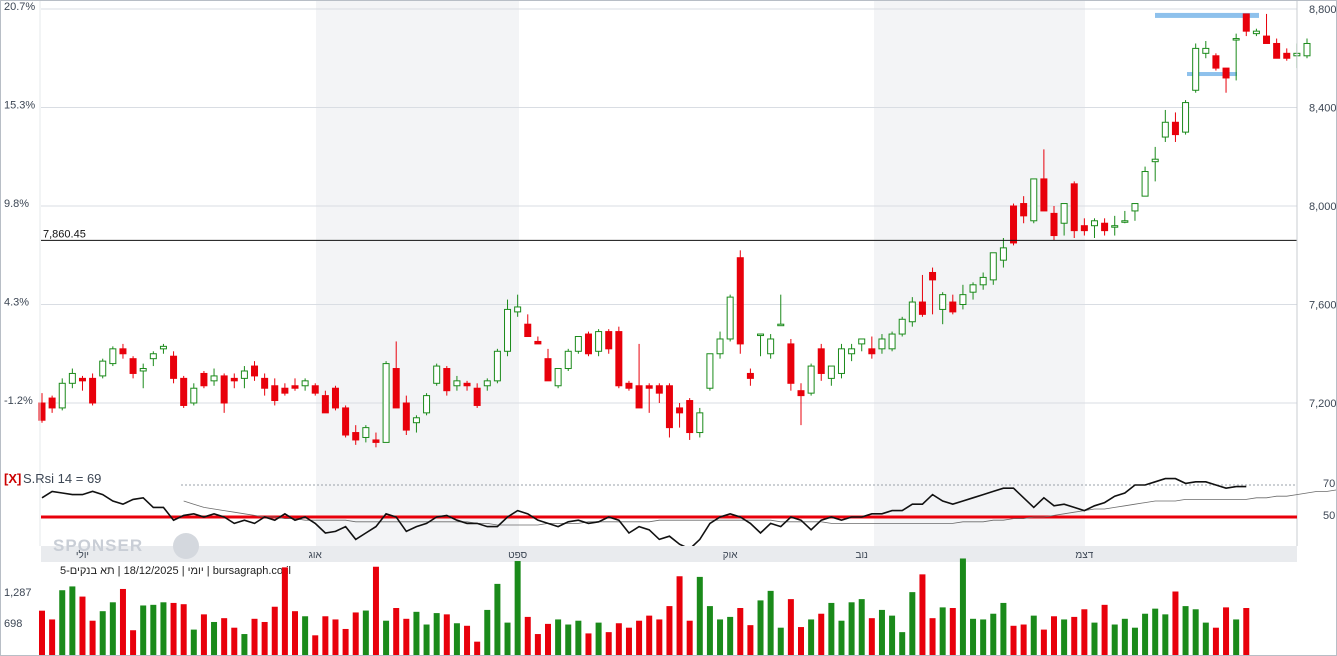 This screenshot has height=656, width=1337. What do you see at coordinates (1329, 484) in the screenshot?
I see `rsi-level-label: 70` at bounding box center [1329, 484].